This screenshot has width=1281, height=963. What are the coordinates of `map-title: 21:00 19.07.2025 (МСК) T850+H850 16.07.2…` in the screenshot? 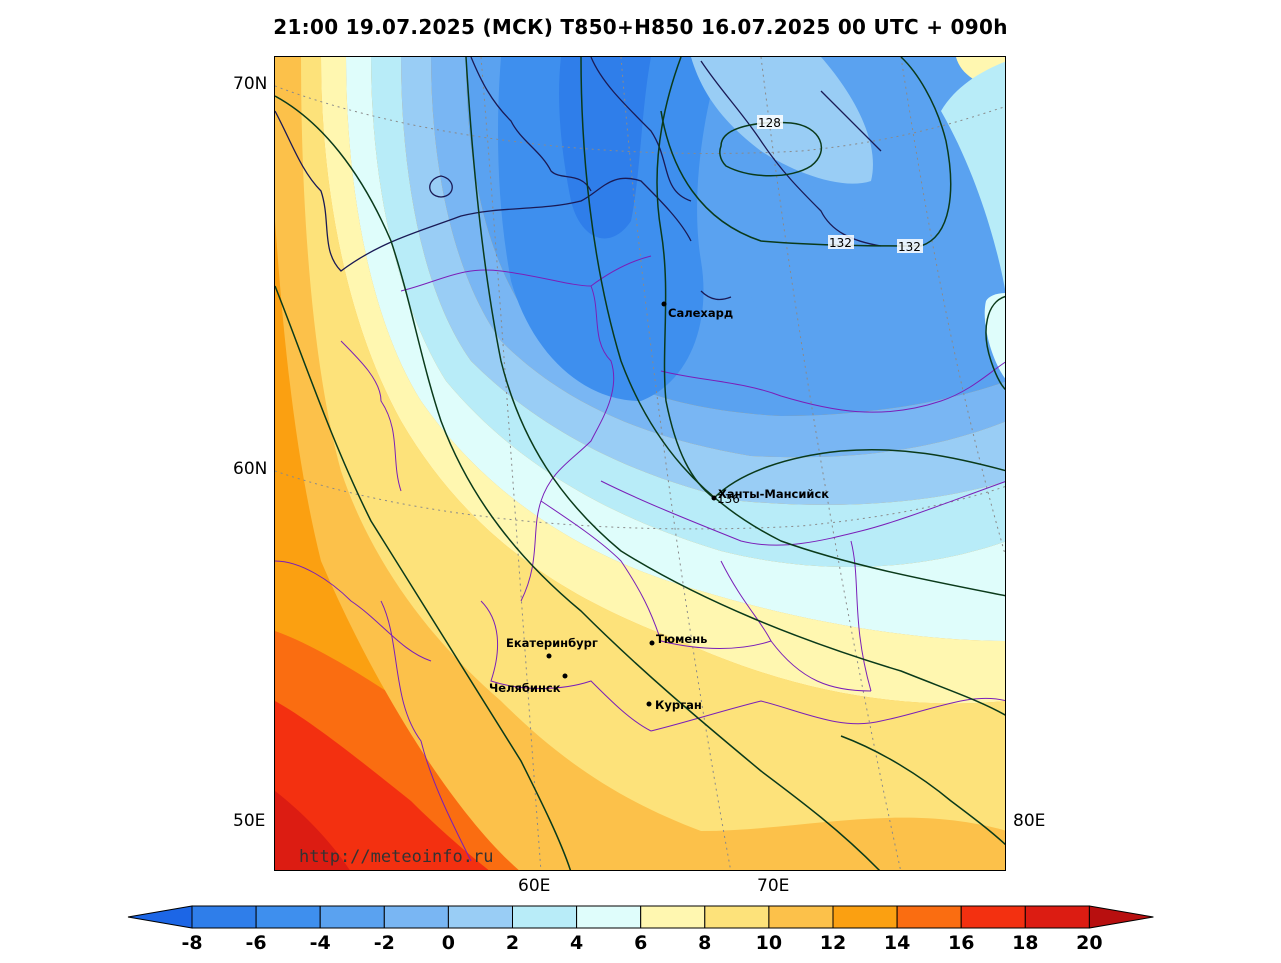 It's located at (640, 27).